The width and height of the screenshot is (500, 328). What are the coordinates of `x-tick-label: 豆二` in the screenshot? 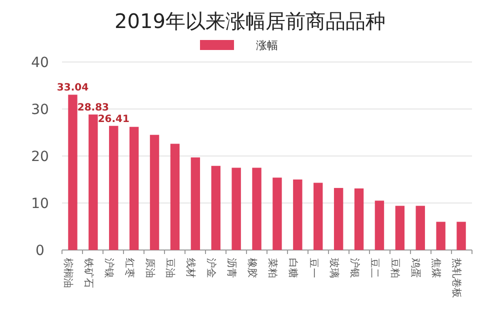 It's located at (374, 268).